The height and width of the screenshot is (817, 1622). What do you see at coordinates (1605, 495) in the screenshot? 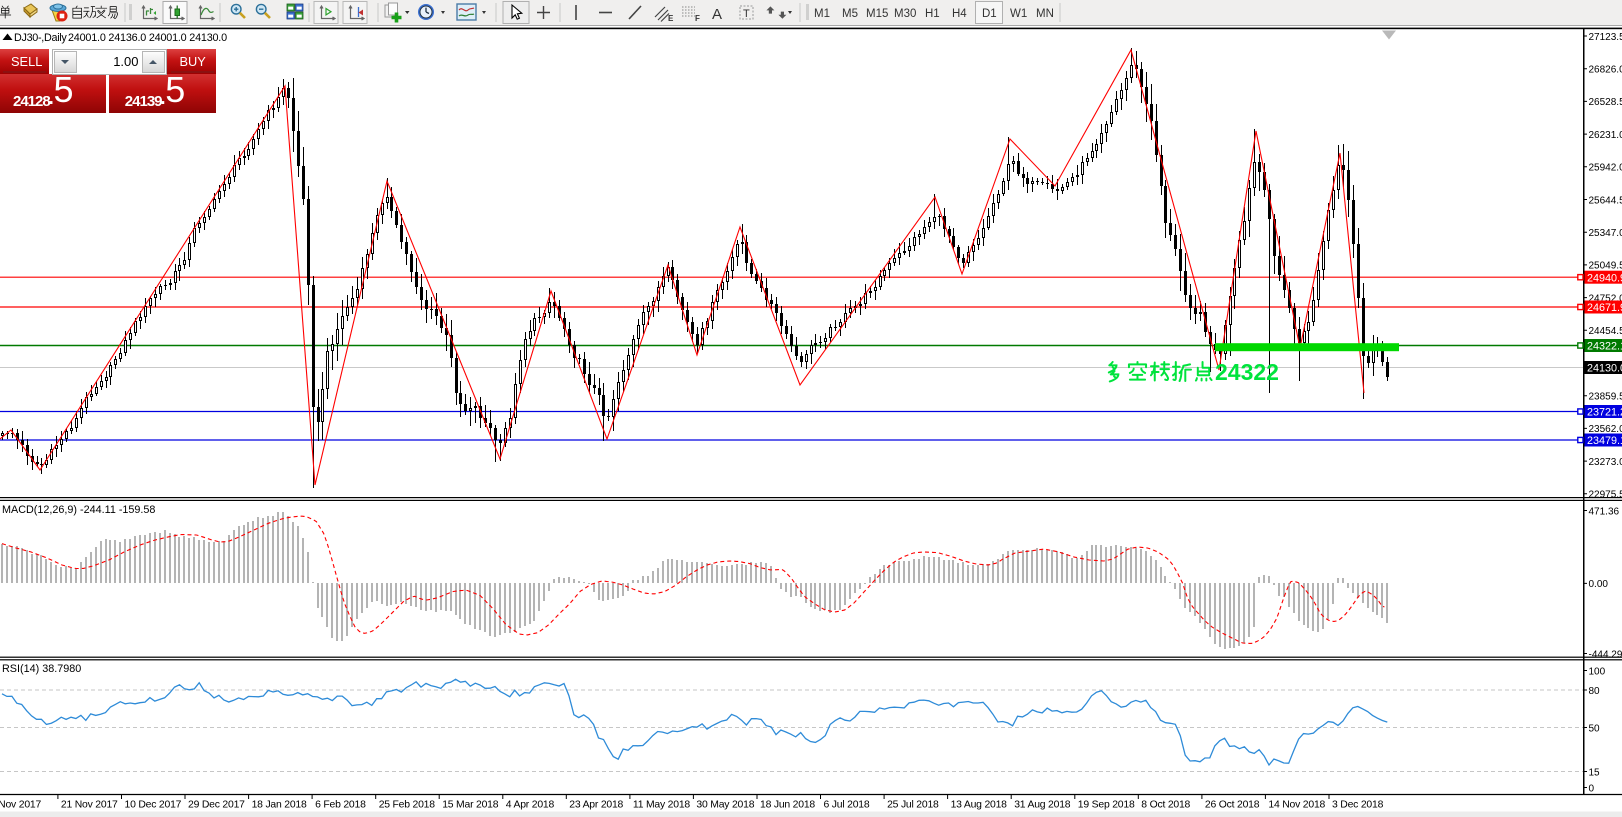
I see `svg-text: 22975.5` at bounding box center [1605, 495].